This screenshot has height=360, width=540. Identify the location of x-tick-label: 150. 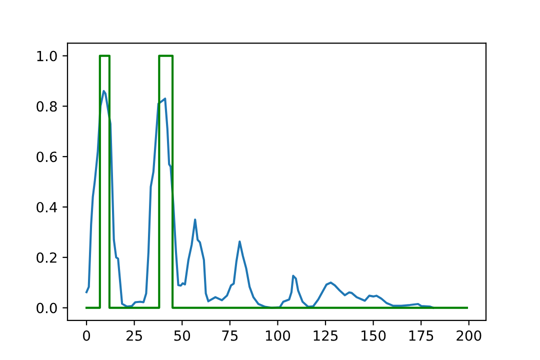
(374, 335).